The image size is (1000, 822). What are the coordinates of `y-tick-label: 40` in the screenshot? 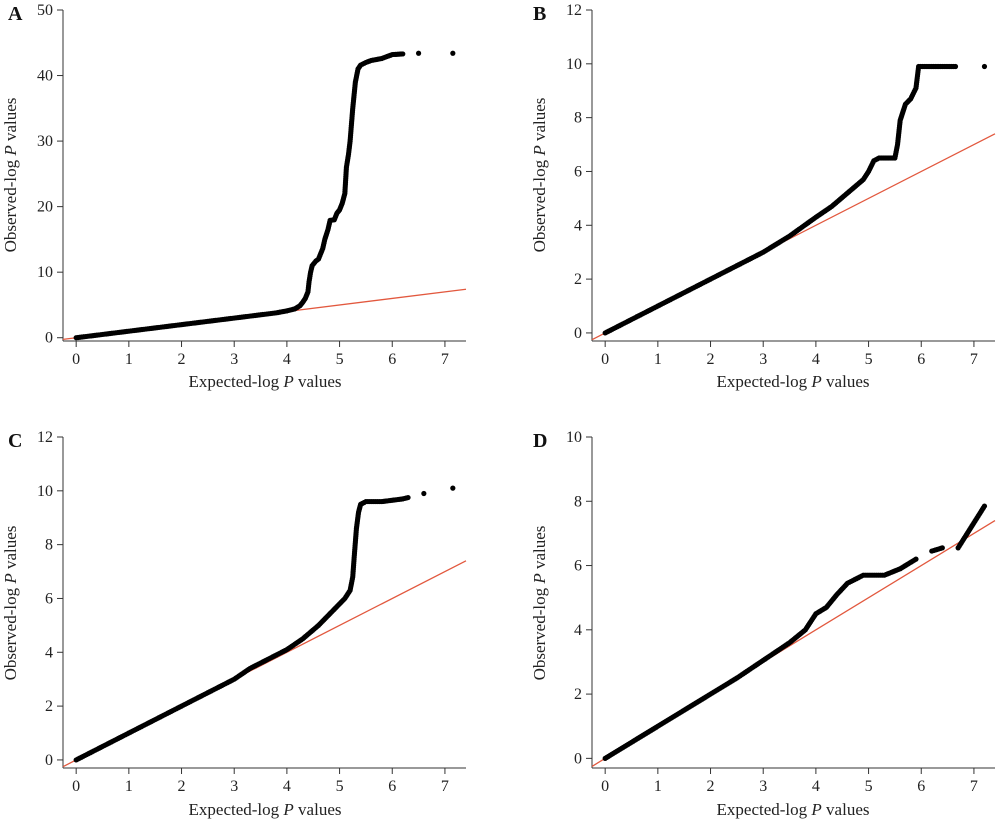 It's located at (45, 76).